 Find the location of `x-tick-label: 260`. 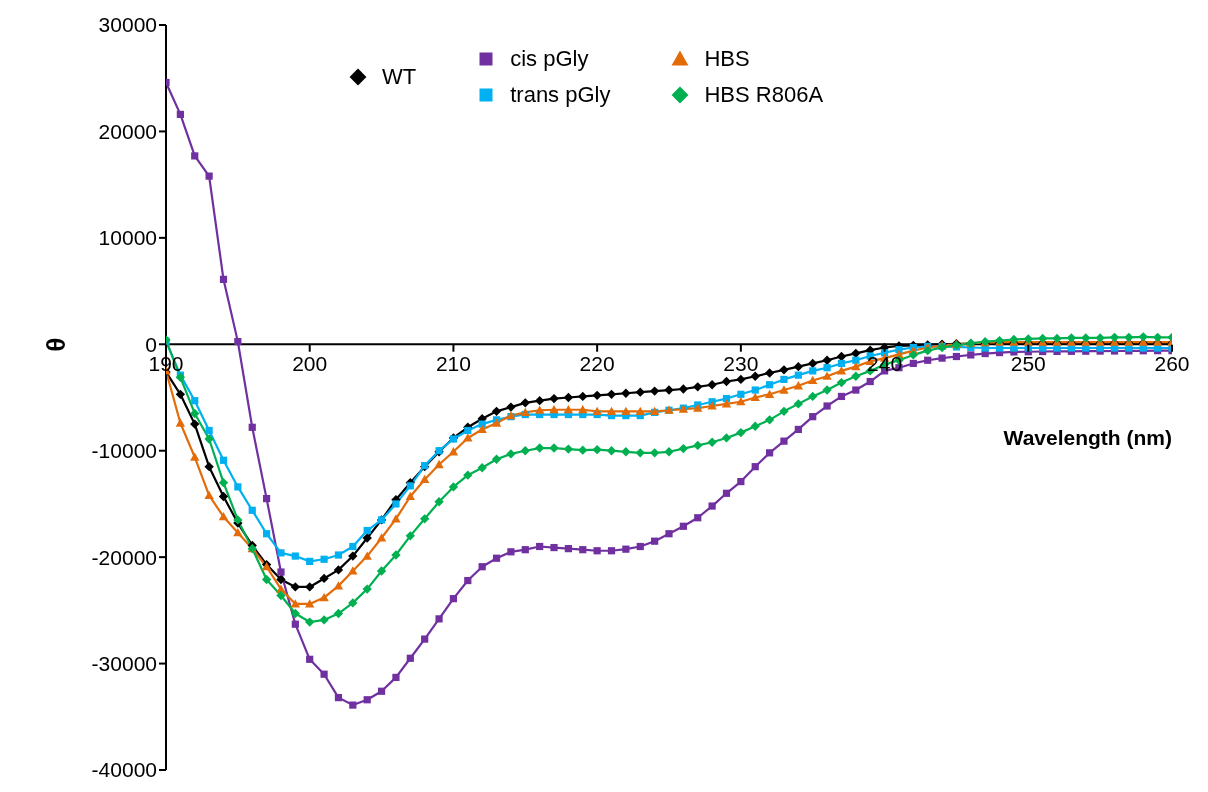

x-tick-label: 260 is located at coordinates (1172, 363).